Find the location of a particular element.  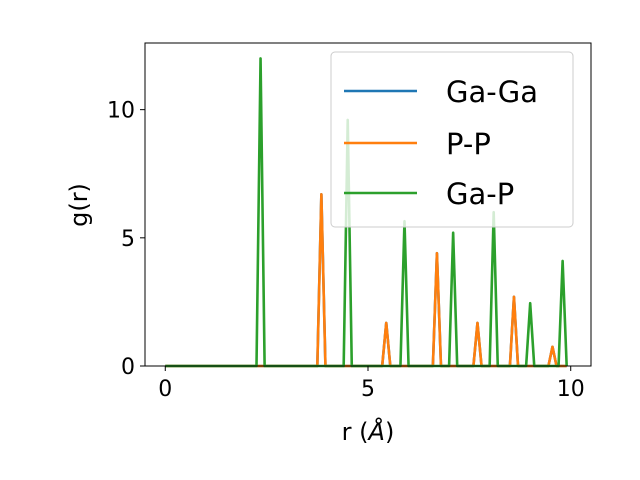

legend-label-p-p: P-P is located at coordinates (468, 144).